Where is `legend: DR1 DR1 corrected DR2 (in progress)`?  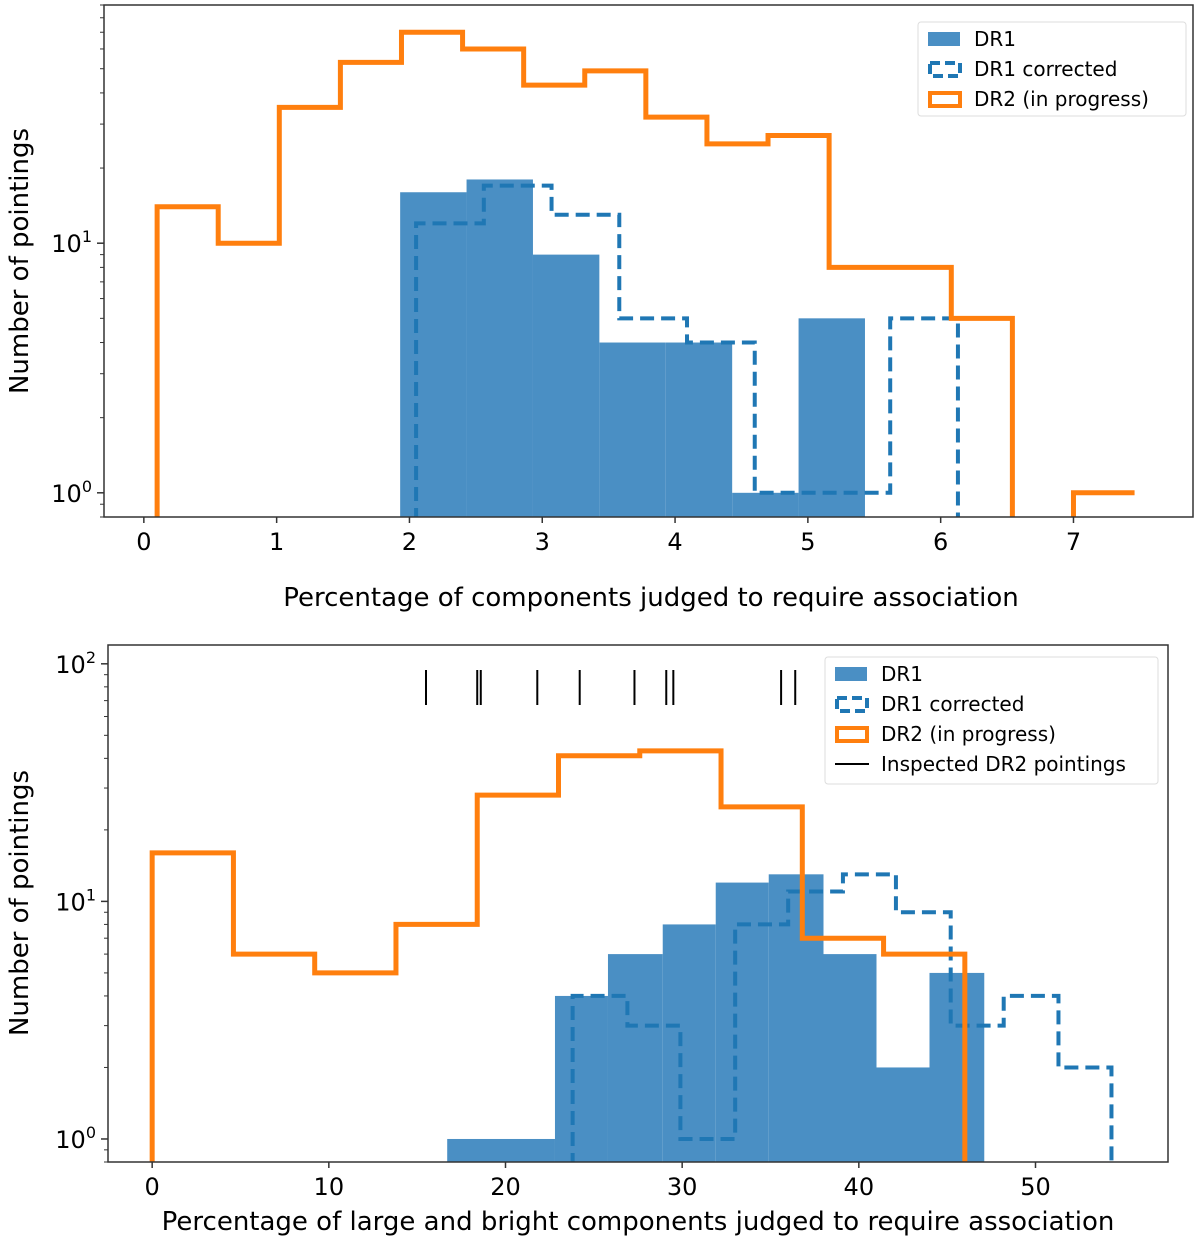
legend: DR1 DR1 corrected DR2 (in progress) is located at coordinates (1052, 69).